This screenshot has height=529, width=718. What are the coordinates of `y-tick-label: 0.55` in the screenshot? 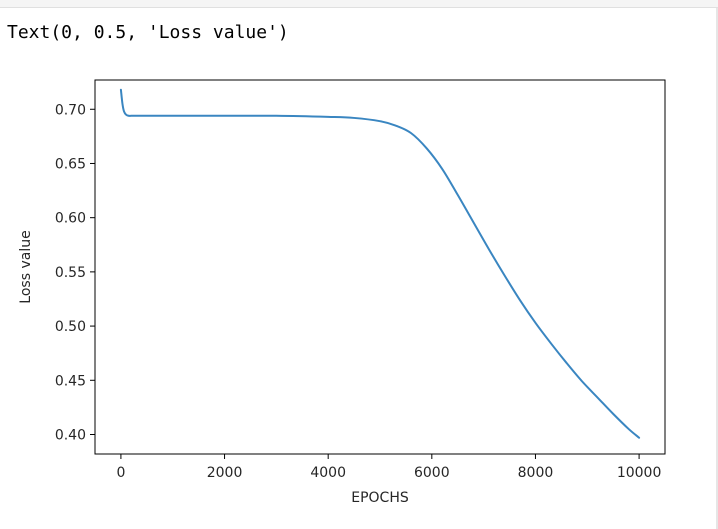 It's located at (70, 273).